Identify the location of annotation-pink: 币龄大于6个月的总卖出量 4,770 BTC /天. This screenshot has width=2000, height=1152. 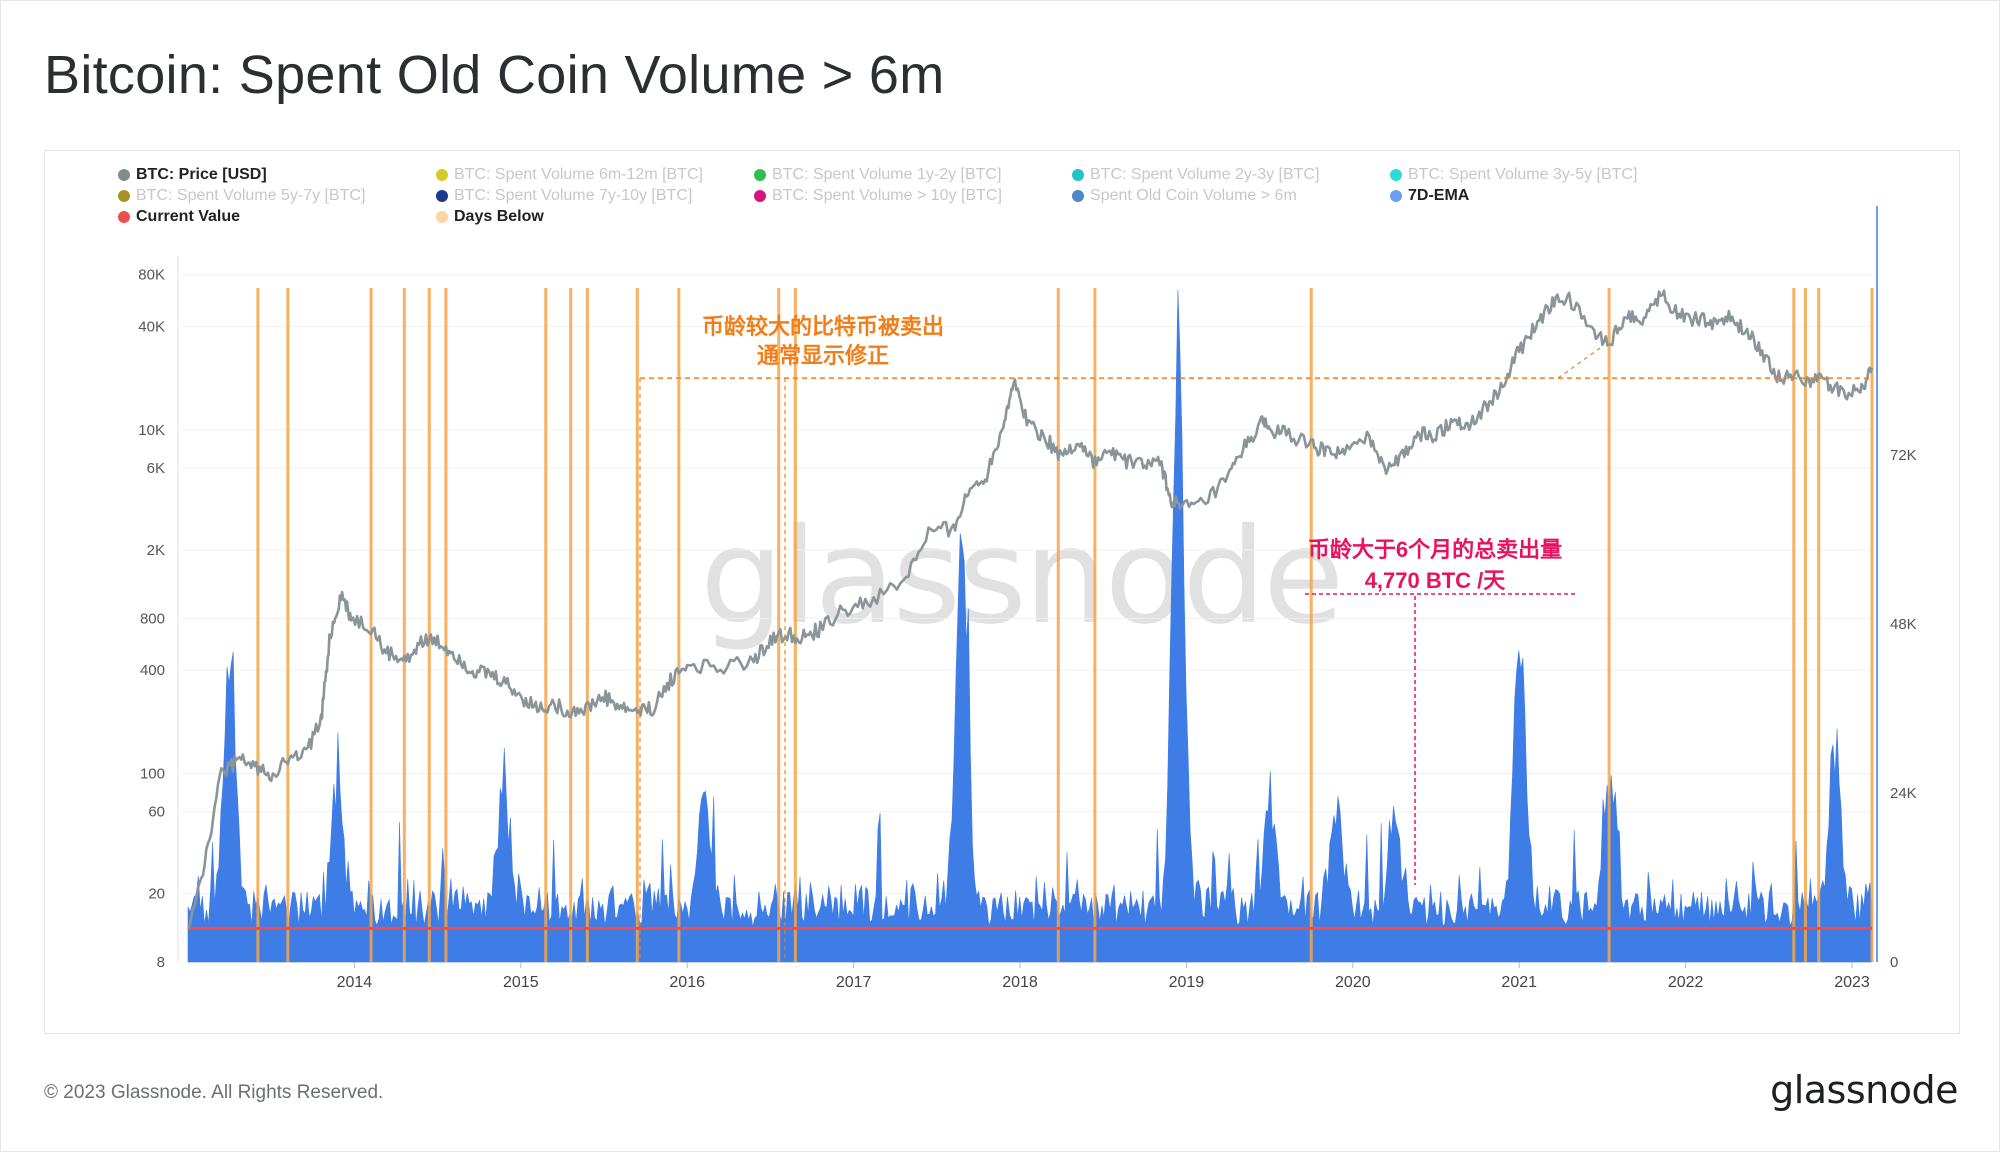
(1435, 565).